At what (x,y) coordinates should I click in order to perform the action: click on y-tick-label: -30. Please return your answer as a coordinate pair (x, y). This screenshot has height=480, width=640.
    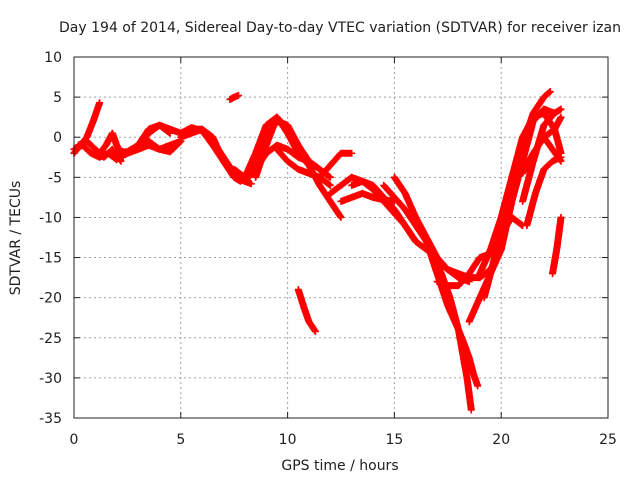
    Looking at the image, I should click on (50, 379).